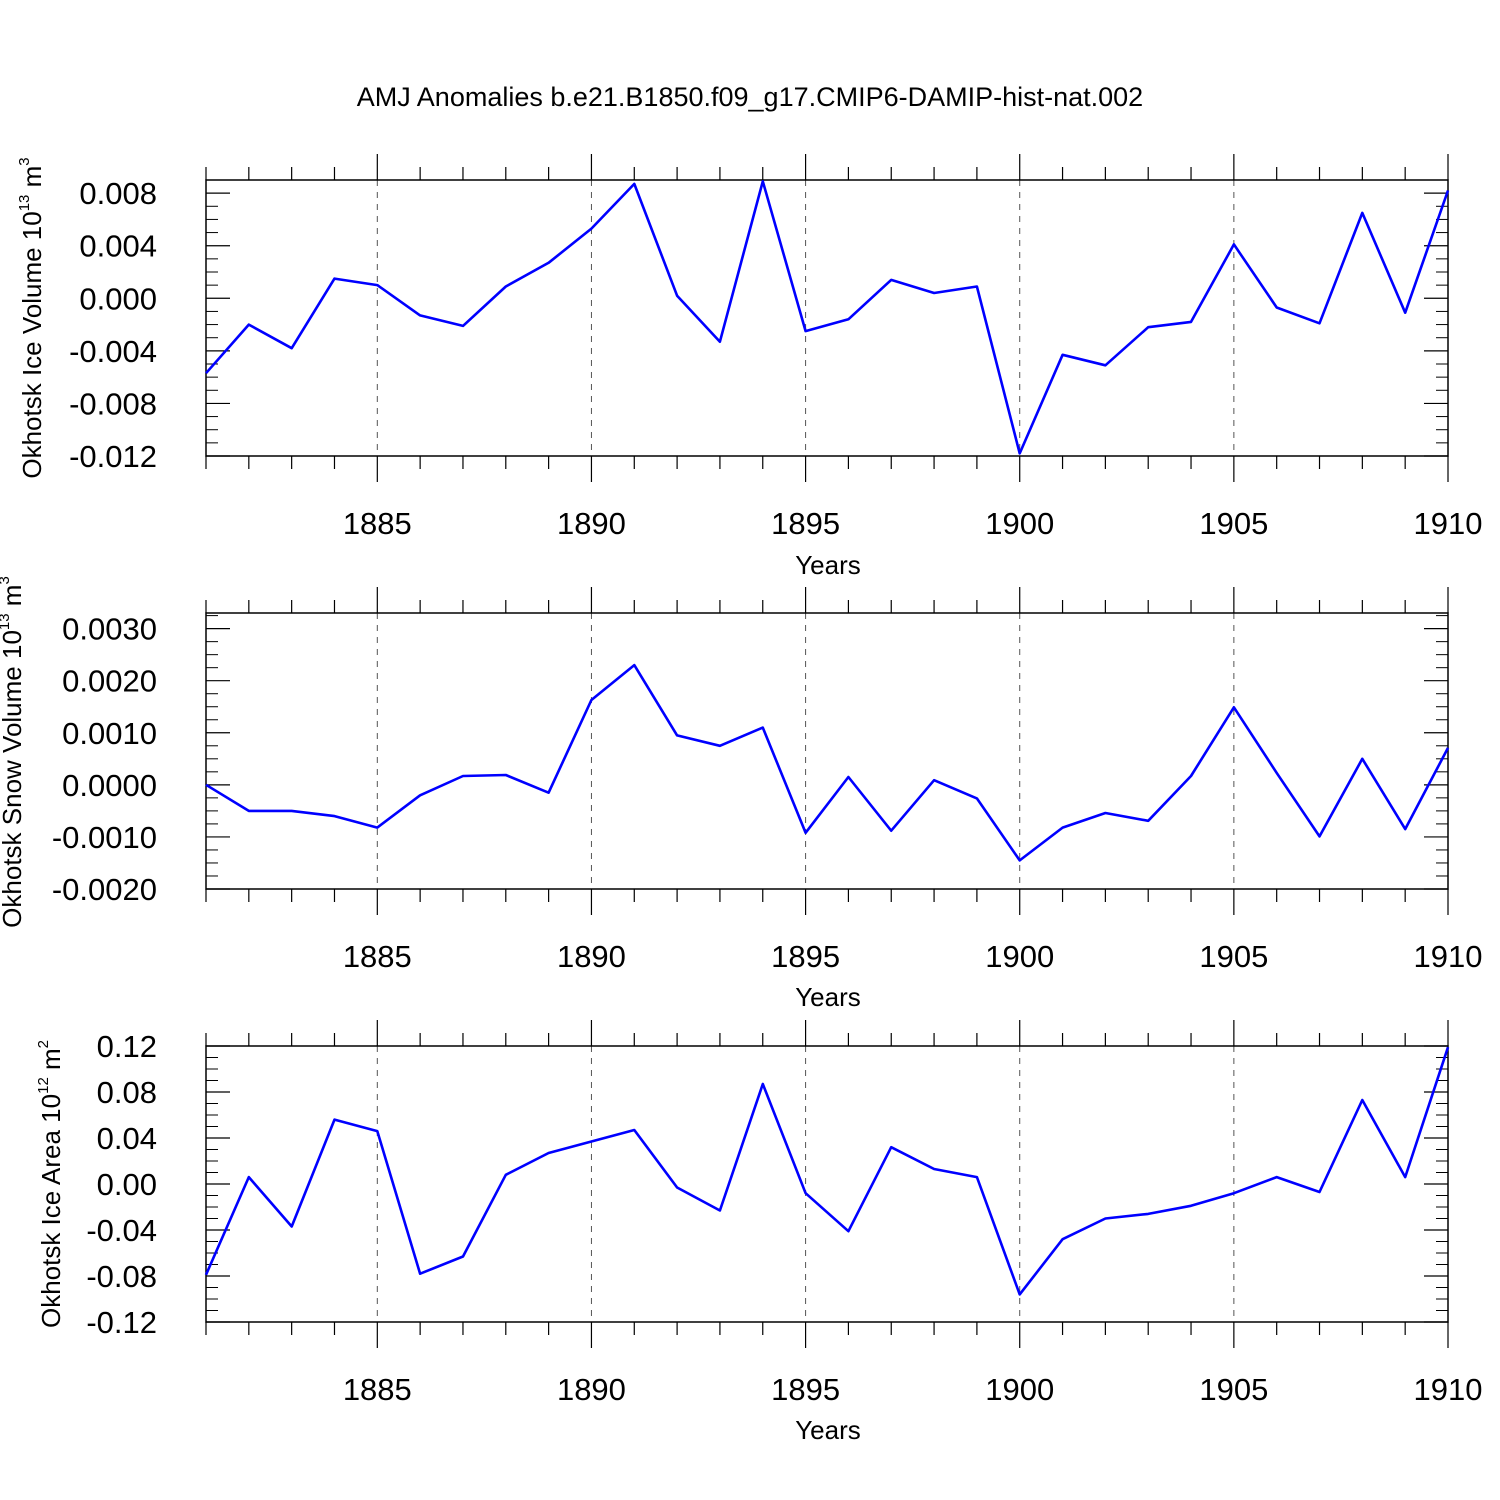  Describe the element at coordinates (118, 298) in the screenshot. I see `y-tick-label-2: 0.000` at that location.